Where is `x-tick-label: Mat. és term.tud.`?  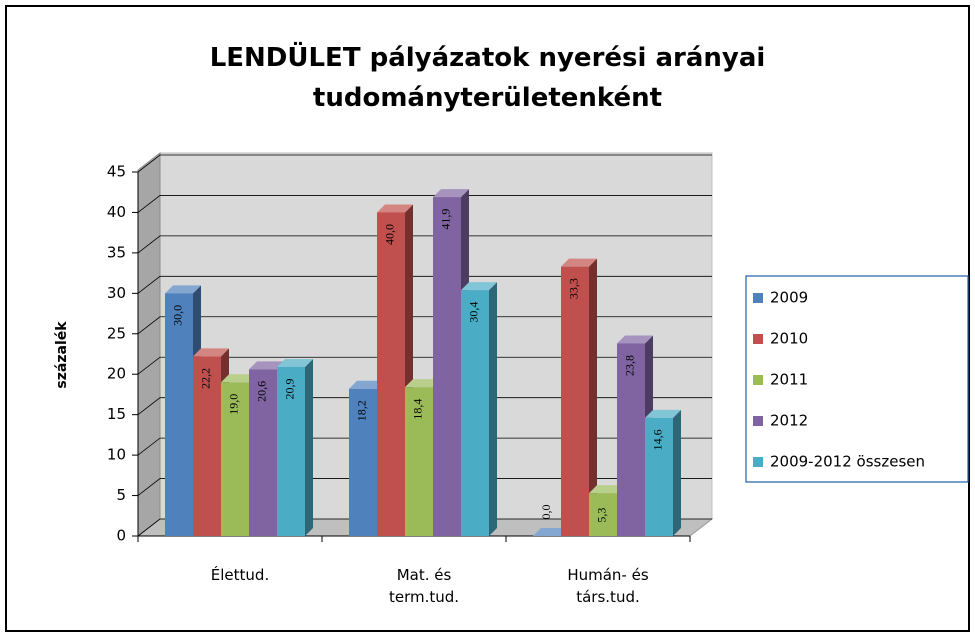 x-tick-label: Mat. és term.tud. is located at coordinates (424, 586).